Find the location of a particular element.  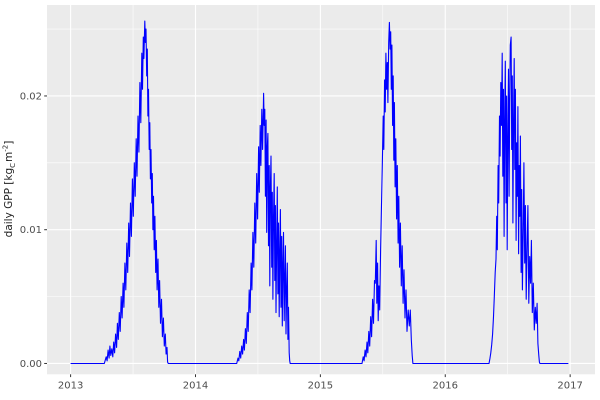

y-axis-title-pre: daily GPP [kg is located at coordinates (9, 202).